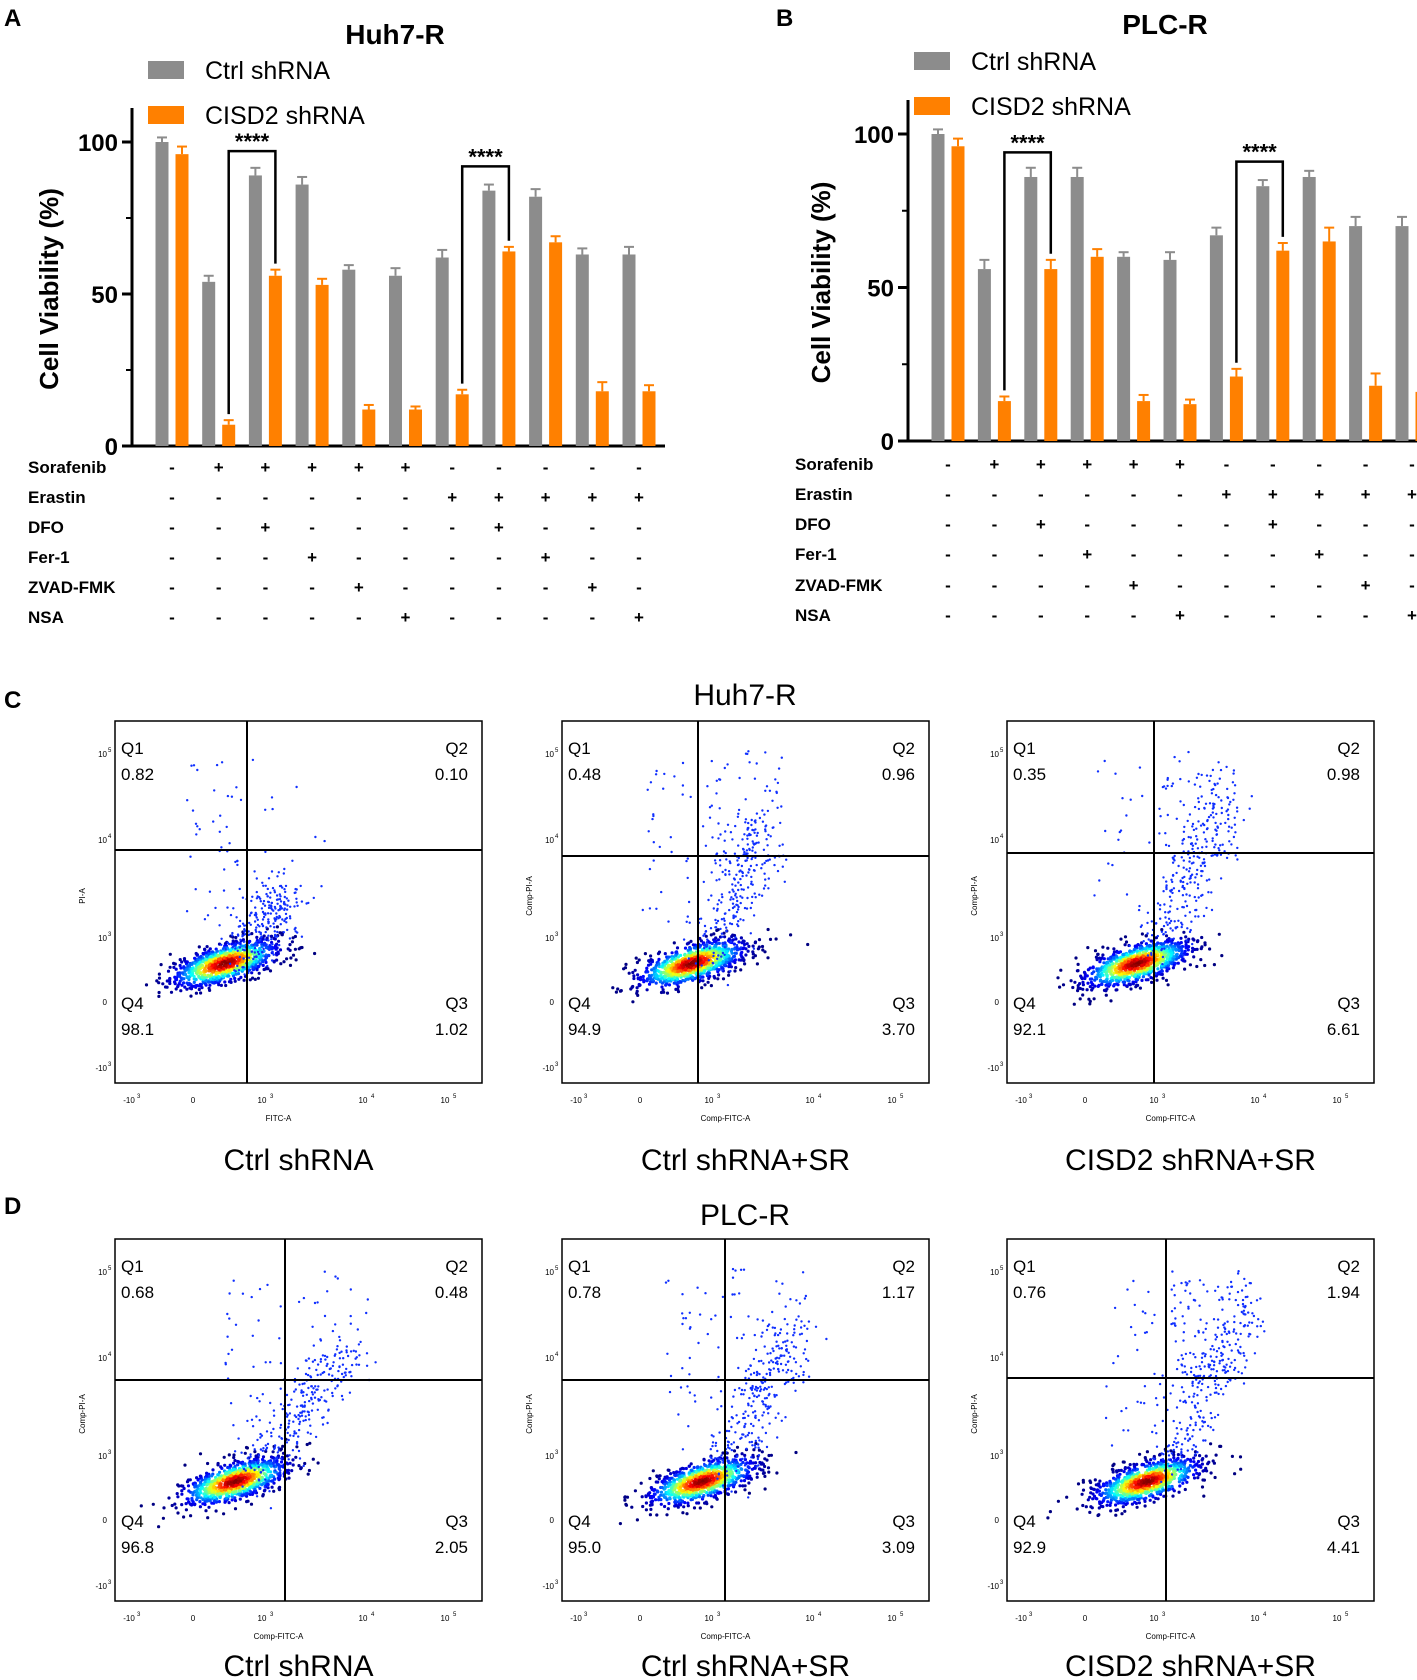 The height and width of the screenshot is (1680, 1417). What do you see at coordinates (1027, 142) in the screenshot?
I see `significance-label: ****` at bounding box center [1027, 142].